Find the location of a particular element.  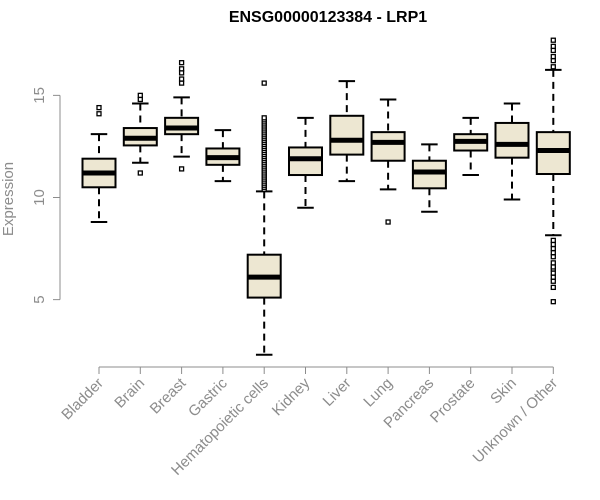

x-tick-label: Prostate is located at coordinates (453, 401).